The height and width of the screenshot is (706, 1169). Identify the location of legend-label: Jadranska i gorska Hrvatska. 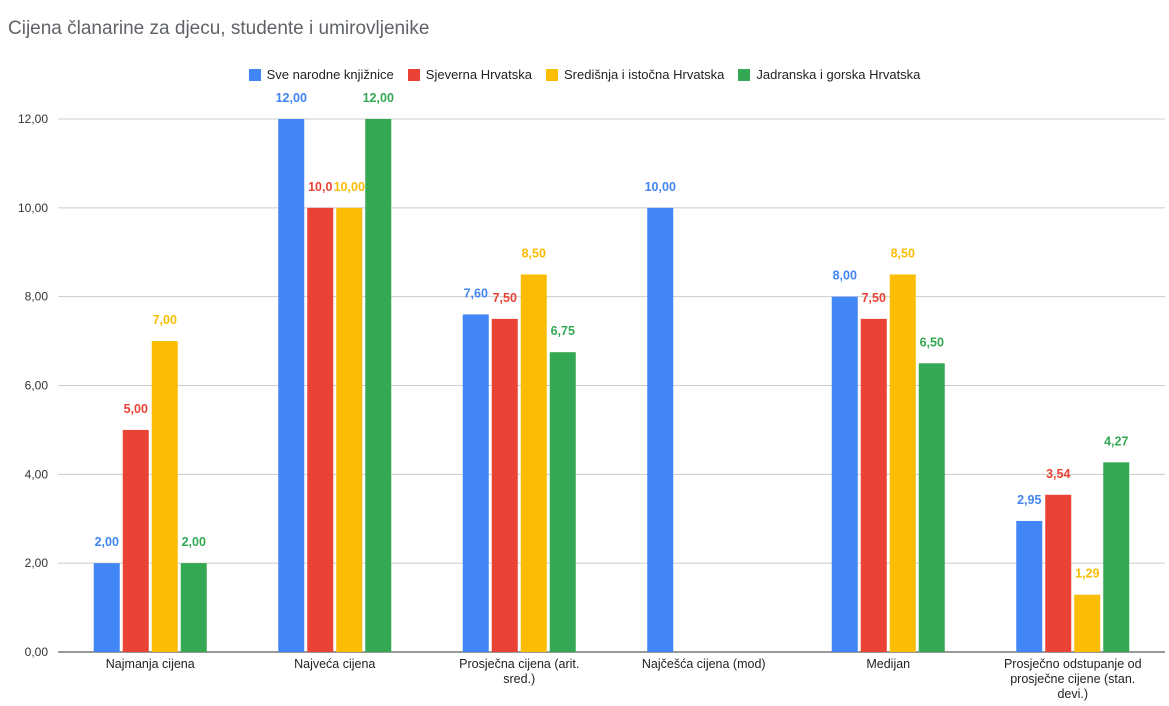
(838, 74).